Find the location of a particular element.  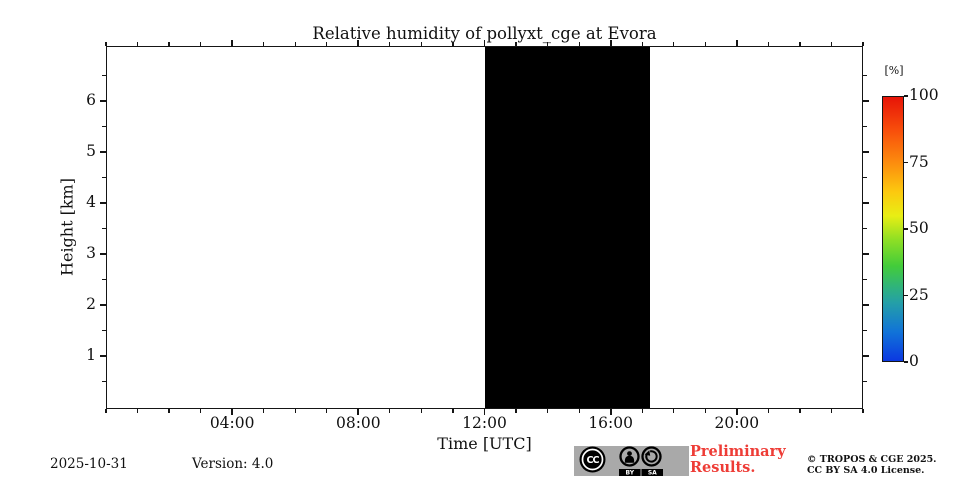

sa-share-alike-icon is located at coordinates (651, 456).